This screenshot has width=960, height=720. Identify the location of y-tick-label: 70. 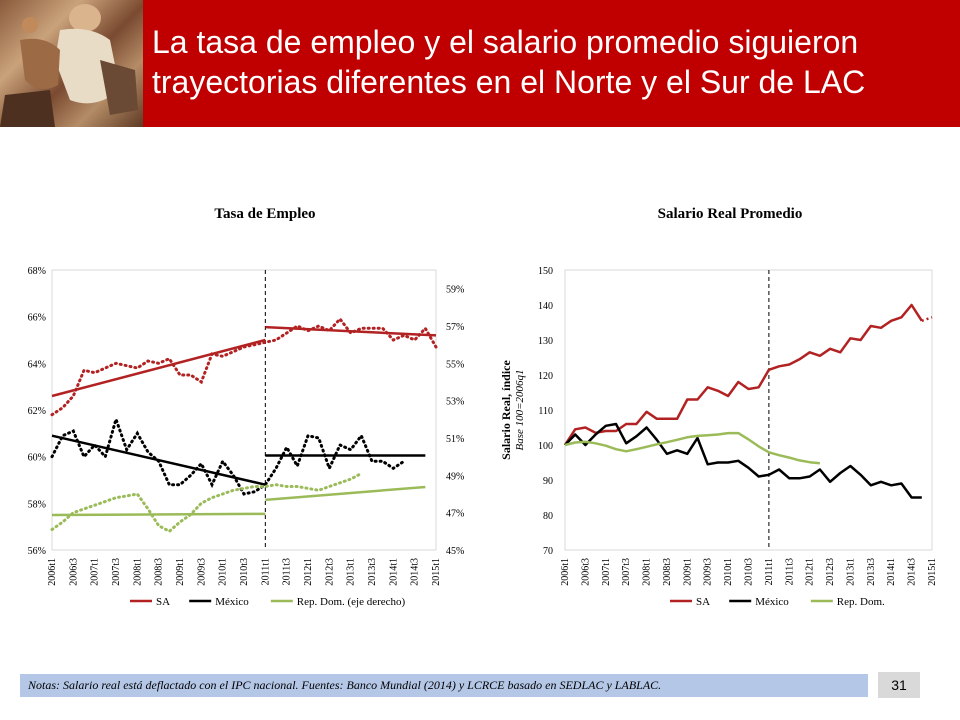
(548, 551).